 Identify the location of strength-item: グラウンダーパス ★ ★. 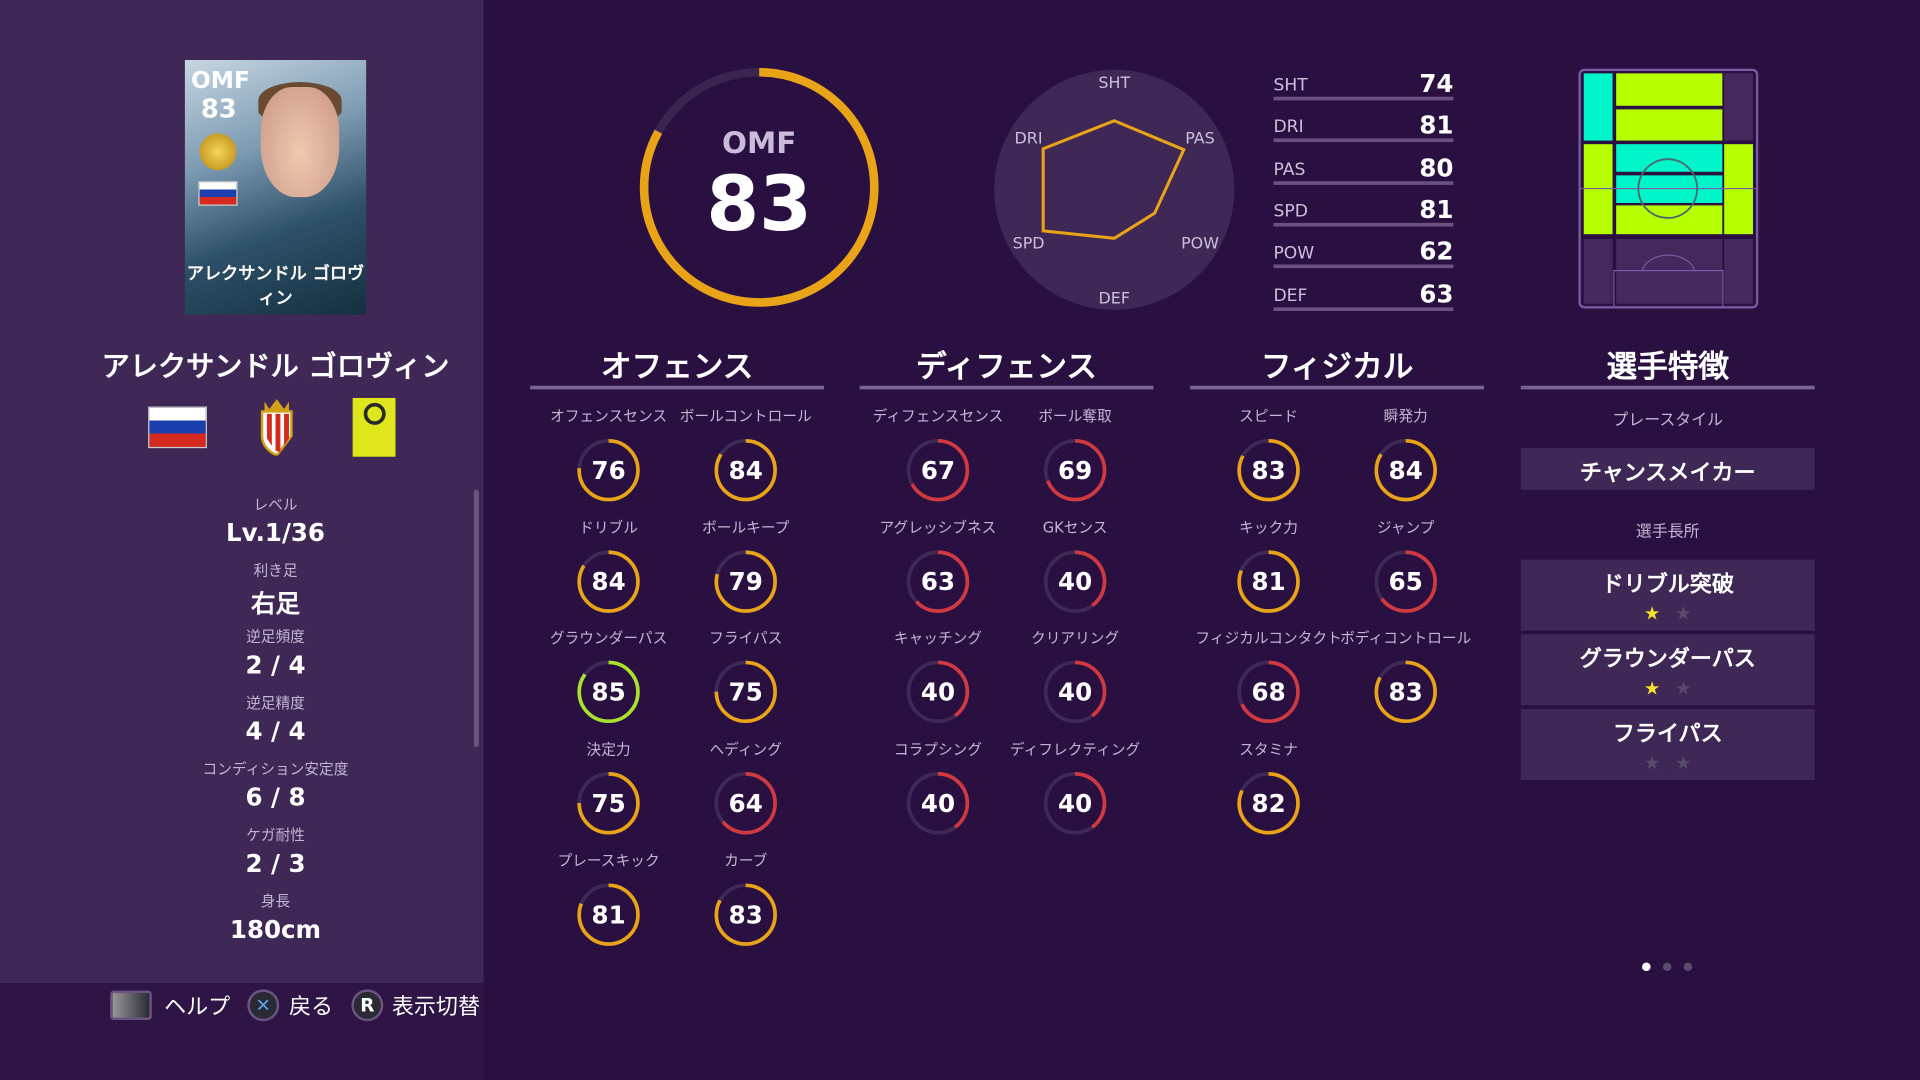
(1667, 670).